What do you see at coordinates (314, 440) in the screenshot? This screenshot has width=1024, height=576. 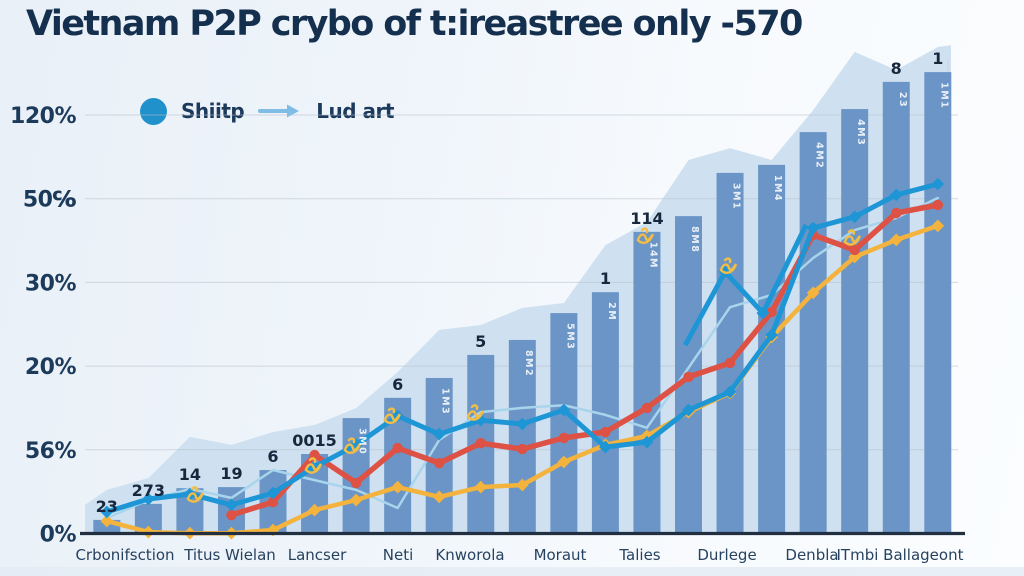 I see `bar-value-label: 0015` at bounding box center [314, 440].